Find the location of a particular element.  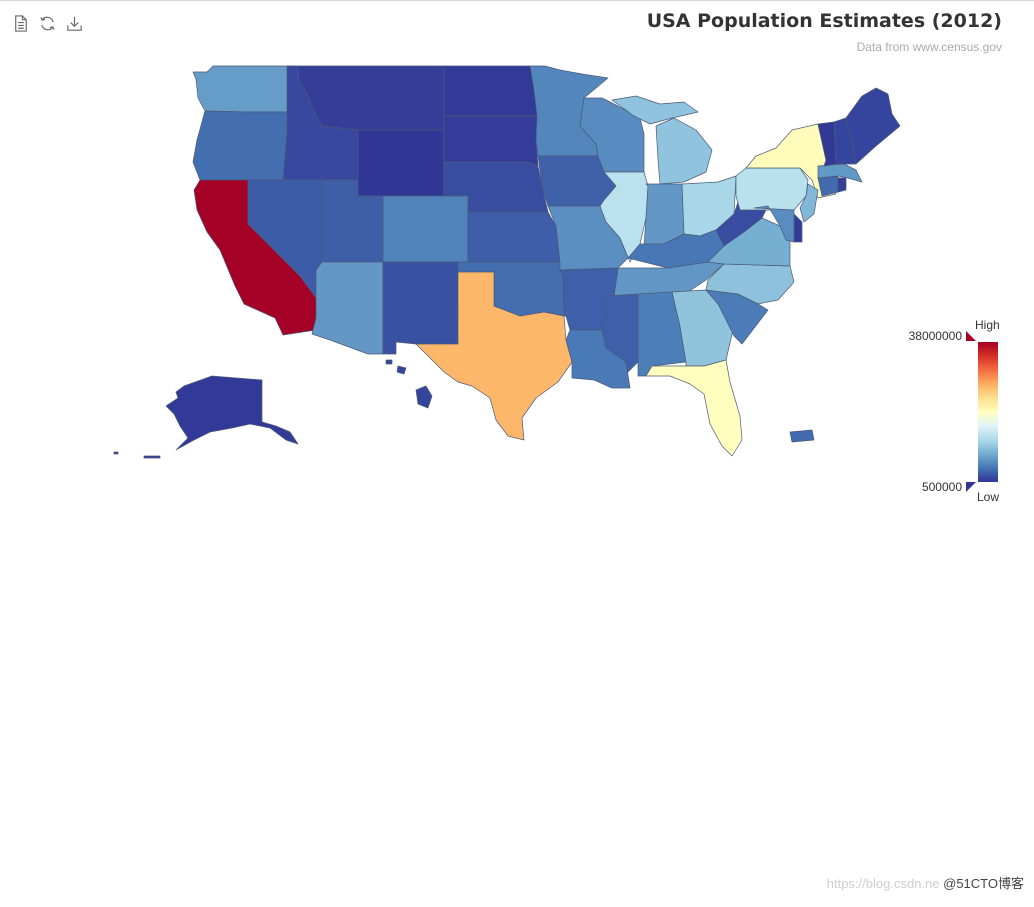

visualmap-low-handle is located at coordinates (971, 487).